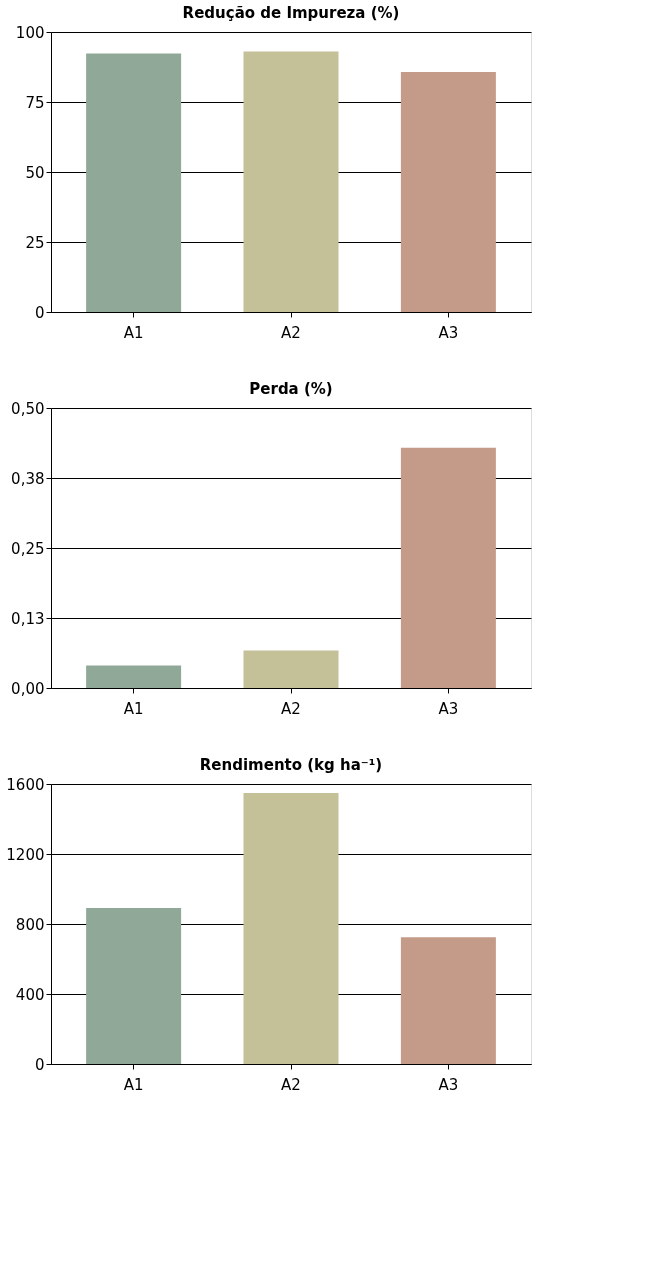 The width and height of the screenshot is (645, 1281). Describe the element at coordinates (25, 854) in the screenshot. I see `y-tick-label: 1200` at that location.